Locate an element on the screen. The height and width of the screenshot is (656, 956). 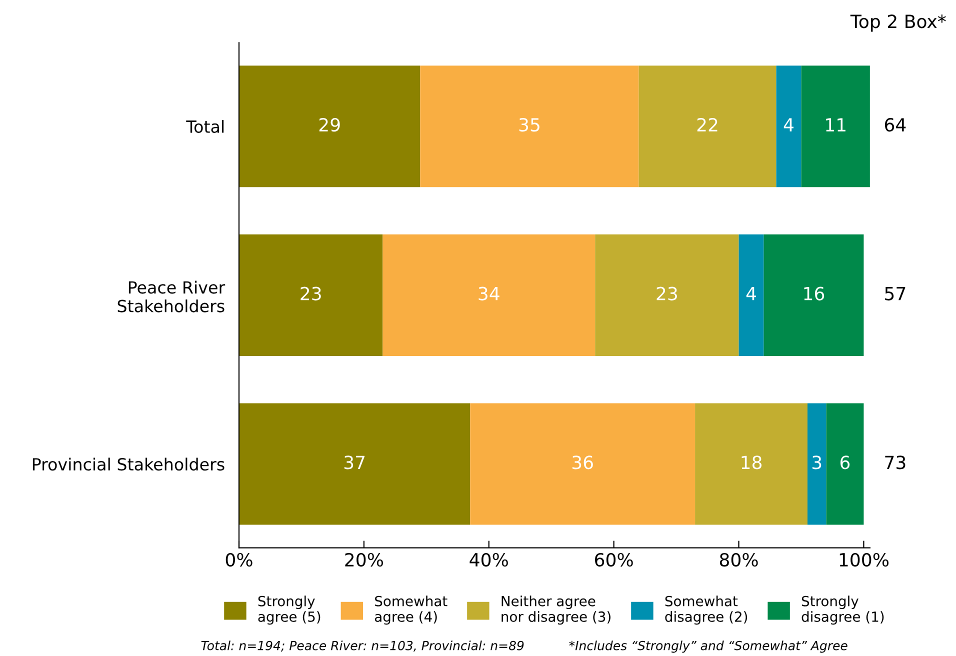
legend-label: Neither agree nor disagree (3) is located at coordinates (556, 610).